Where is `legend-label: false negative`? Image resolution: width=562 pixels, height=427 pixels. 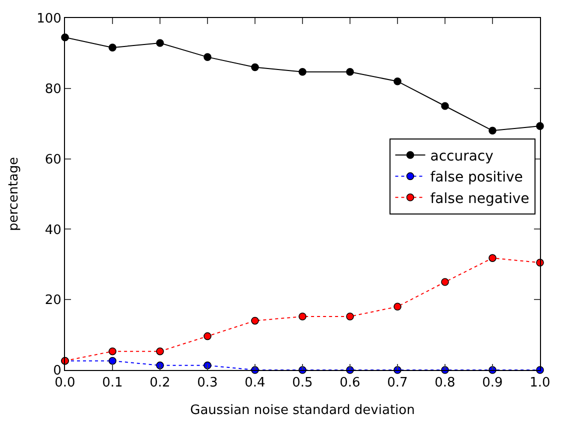 legend-label: false negative is located at coordinates (480, 198).